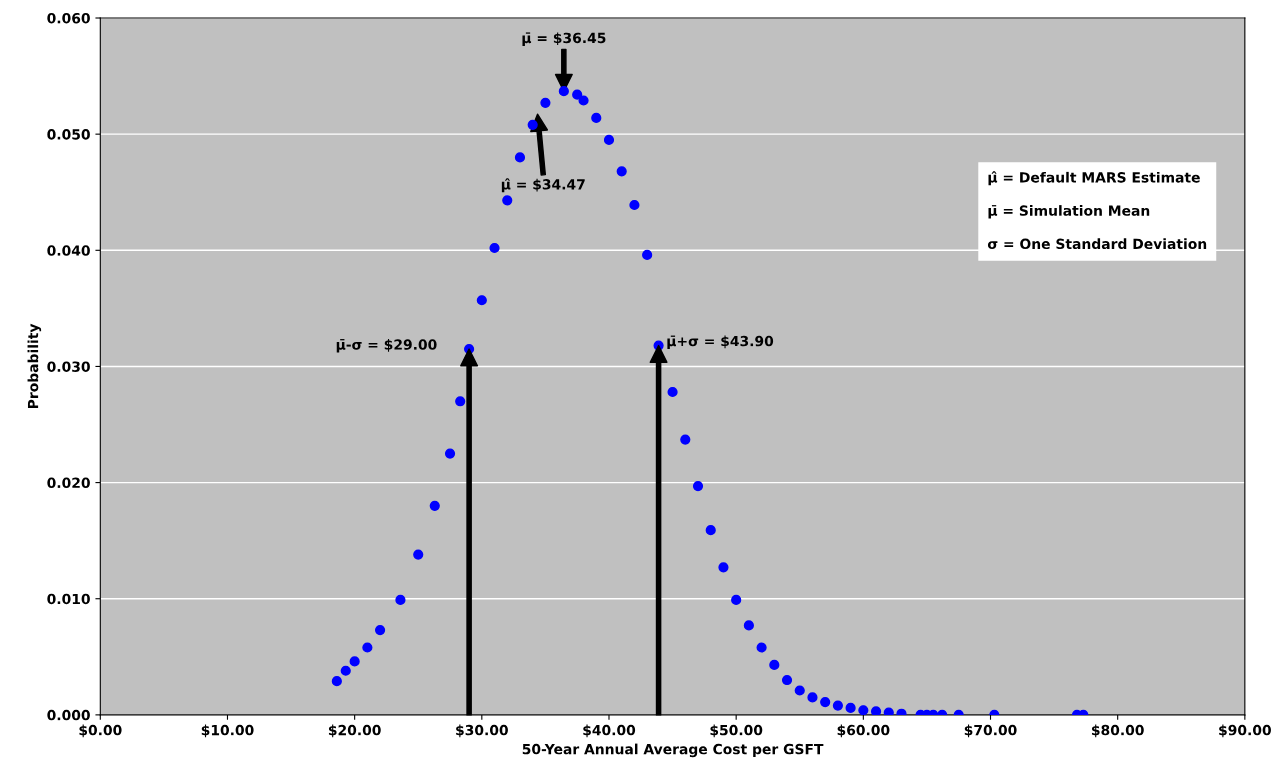 This screenshot has width=1286, height=783. I want to click on annotation: μ̂ = $34.47, so click(543, 185).